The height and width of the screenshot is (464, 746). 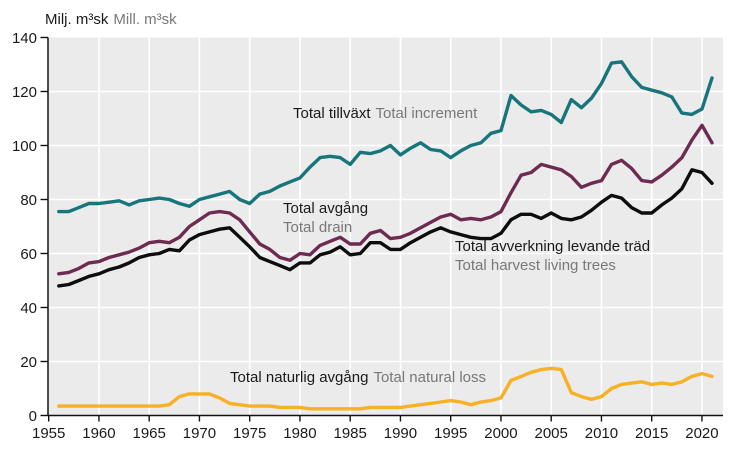 What do you see at coordinates (318, 227) in the screenshot?
I see `series-label-drain-en: Total drain` at bounding box center [318, 227].